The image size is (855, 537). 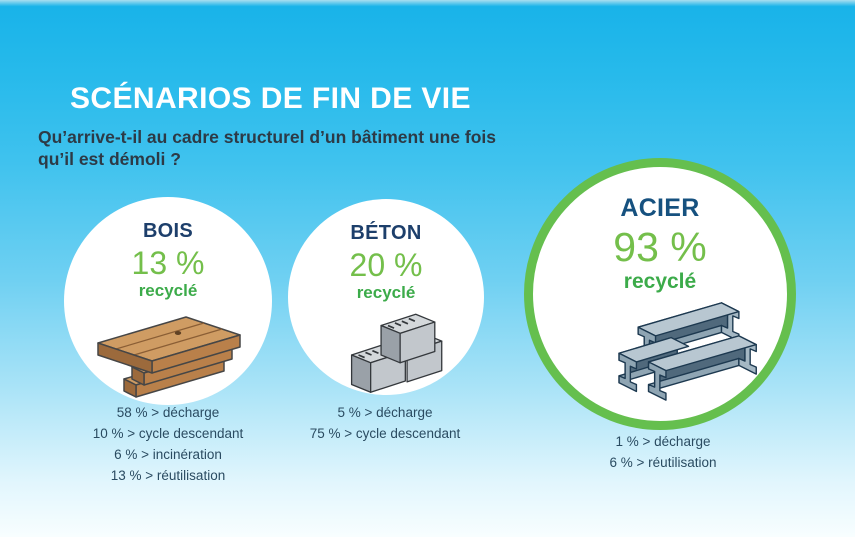 I want to click on breakdown-line: 10 % > cycle descendant, so click(x=168, y=433).